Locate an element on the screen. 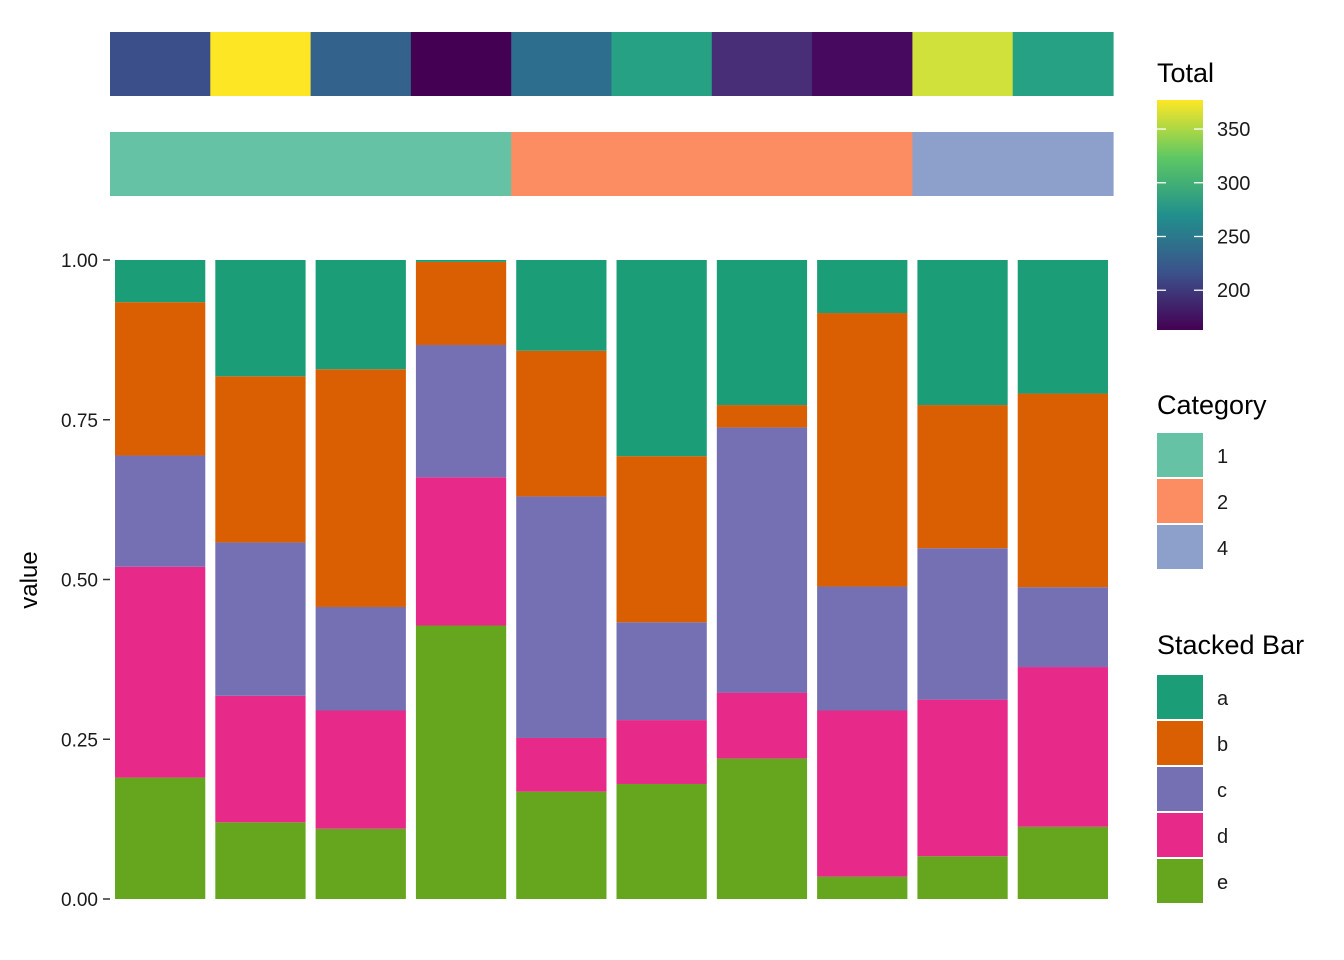  total-annotation-track is located at coordinates (612, 64).